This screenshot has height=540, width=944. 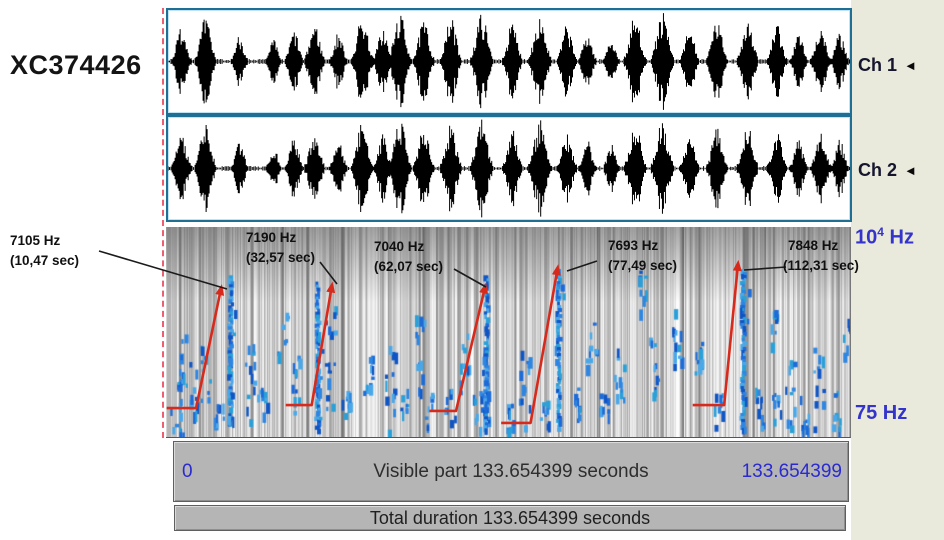 What do you see at coordinates (898, 237) in the screenshot?
I see `freq-max-unit: Hz` at bounding box center [898, 237].